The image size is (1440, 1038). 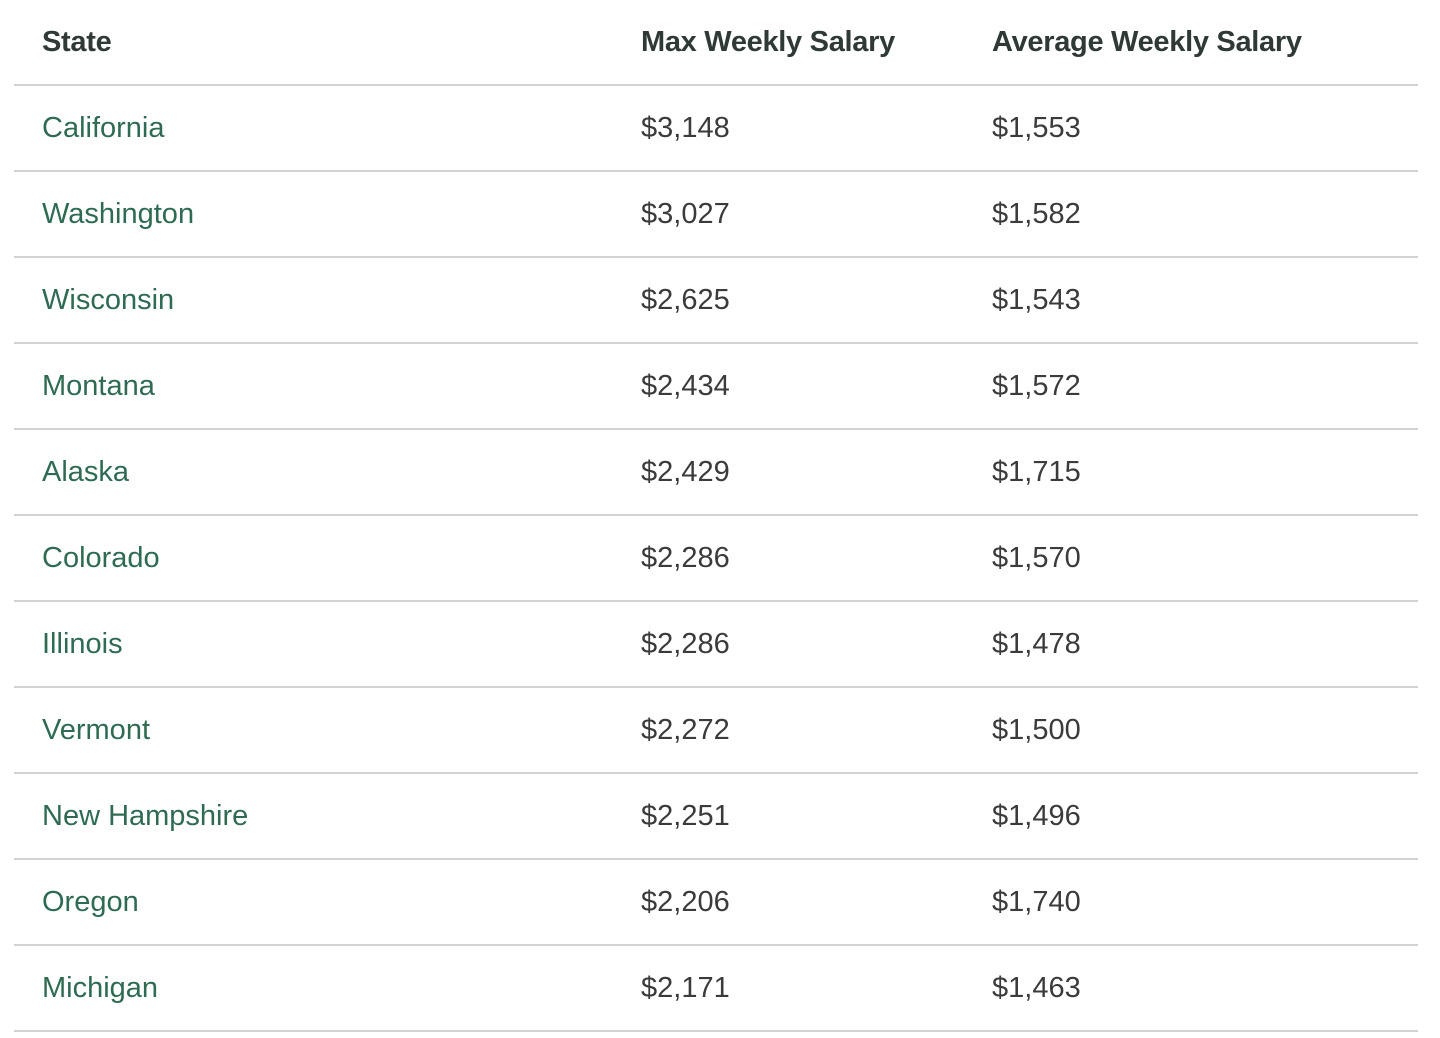 What do you see at coordinates (788, 386) in the screenshot?
I see `max-salary-cell: $2,434` at bounding box center [788, 386].